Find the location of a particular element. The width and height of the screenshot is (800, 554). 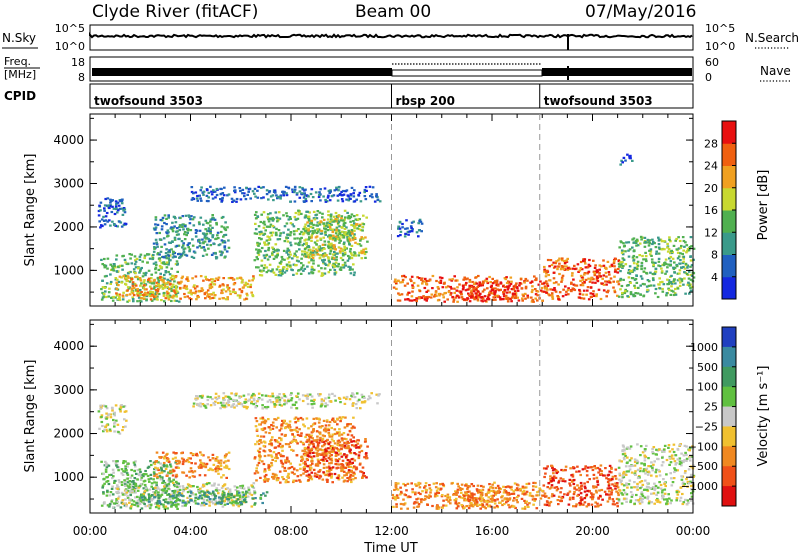

xtick-label: 08:00 is located at coordinates (291, 531).